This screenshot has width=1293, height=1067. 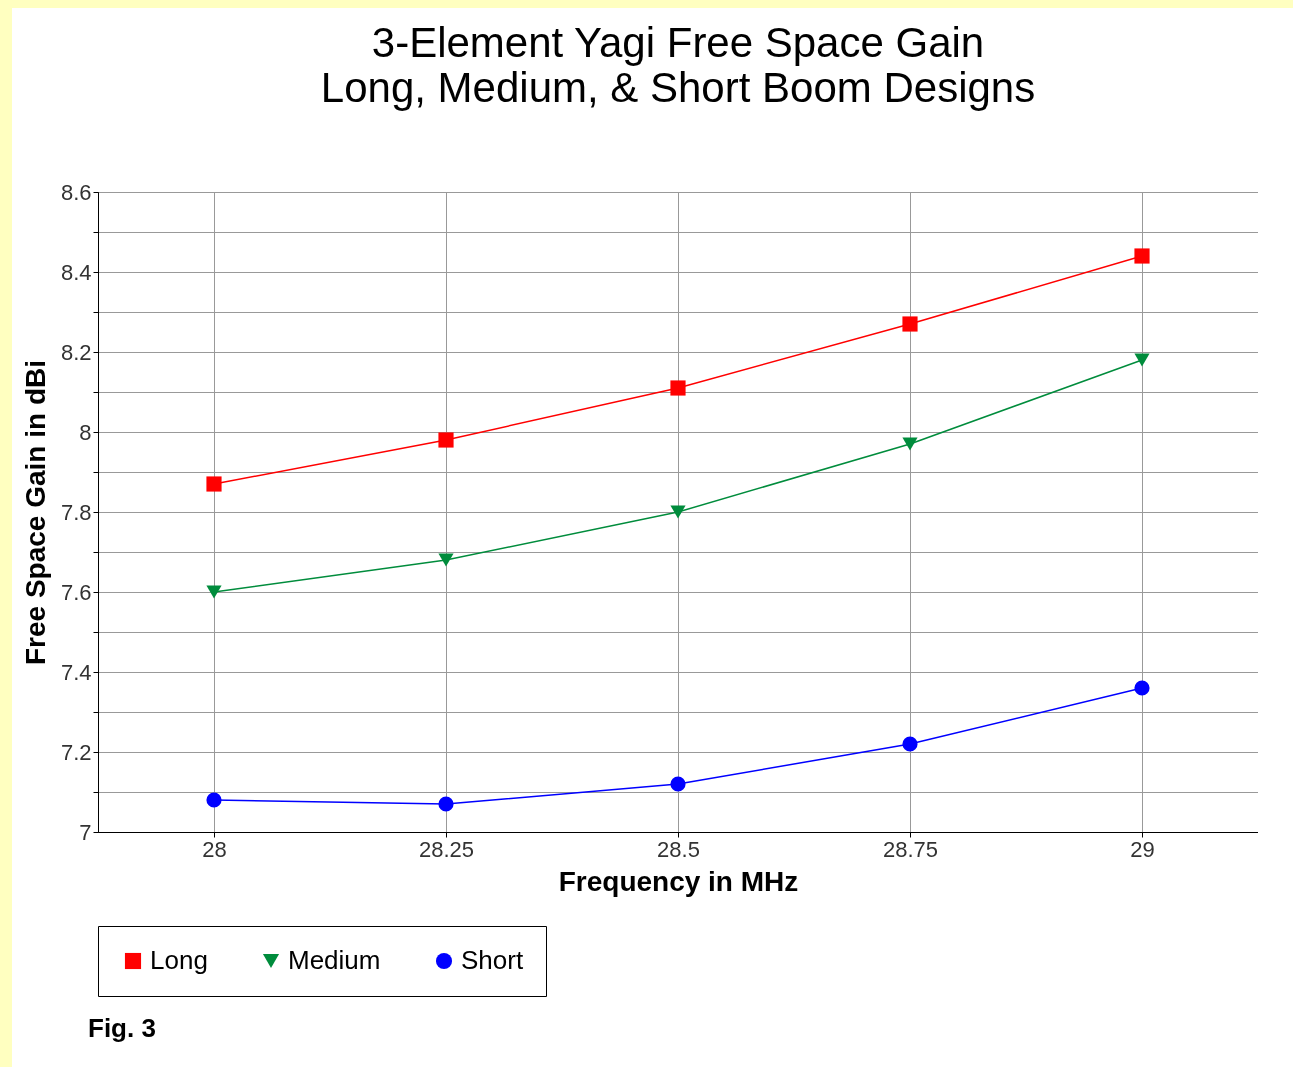 What do you see at coordinates (76, 352) in the screenshot?
I see `y-tick-label: 8.2` at bounding box center [76, 352].